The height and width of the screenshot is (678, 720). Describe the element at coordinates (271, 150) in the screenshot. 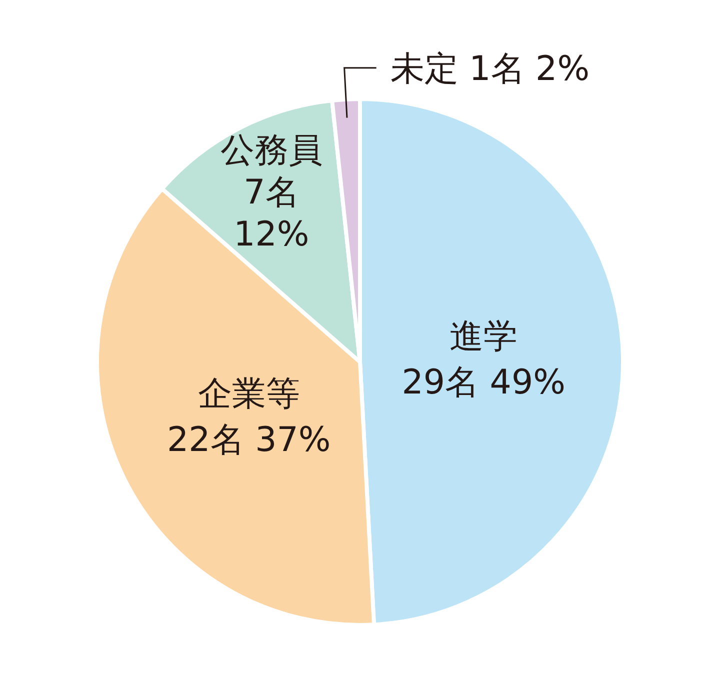

I see `slice-label: 公務員` at that location.